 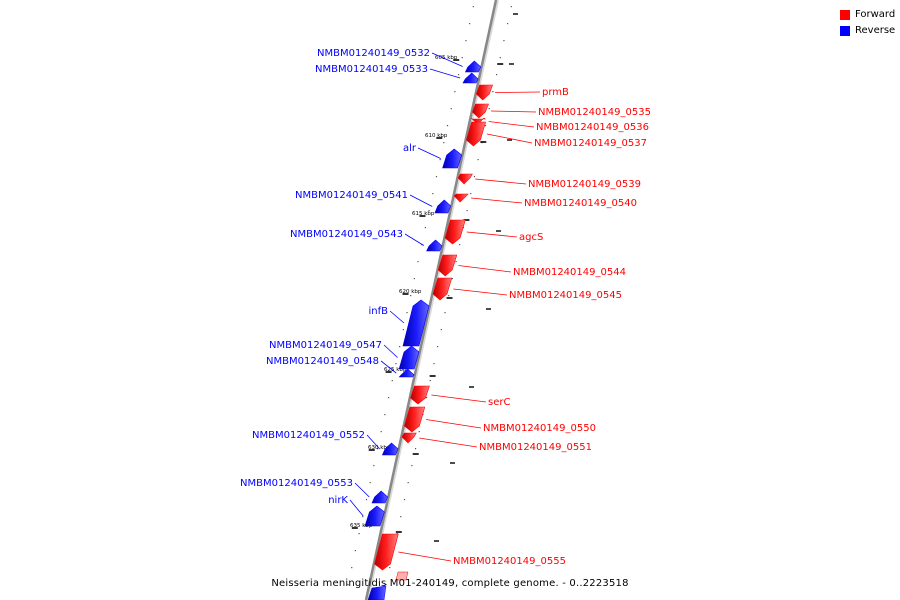 I want to click on tick-label: 620 kbp, so click(x=410, y=292).